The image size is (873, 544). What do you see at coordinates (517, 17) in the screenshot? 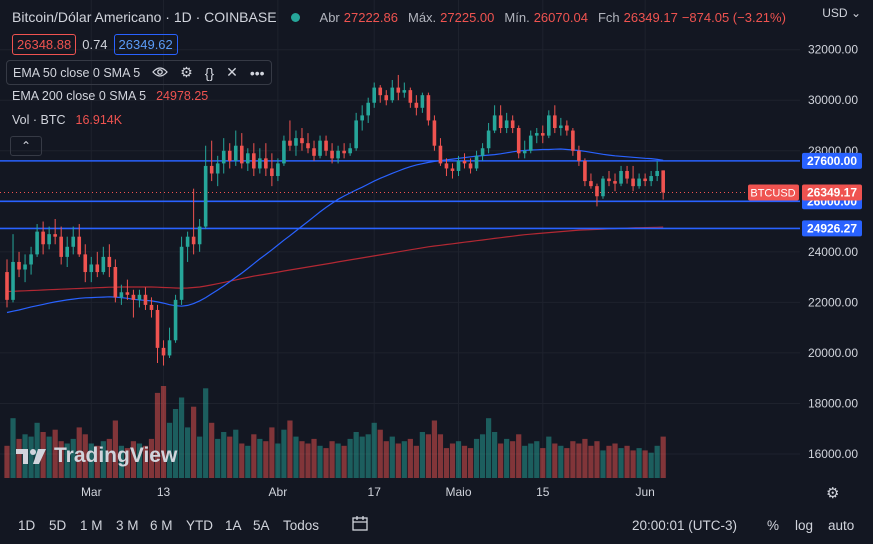
I see `low-label: Mín.` at bounding box center [517, 17].